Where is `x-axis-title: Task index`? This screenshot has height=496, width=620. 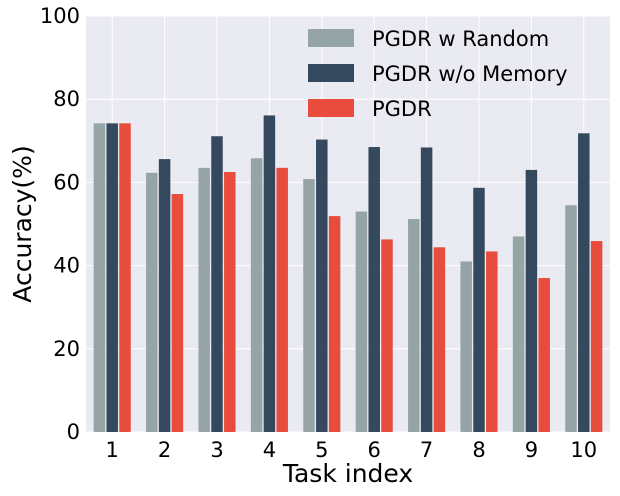
x-axis-title: Task index is located at coordinates (347, 473).